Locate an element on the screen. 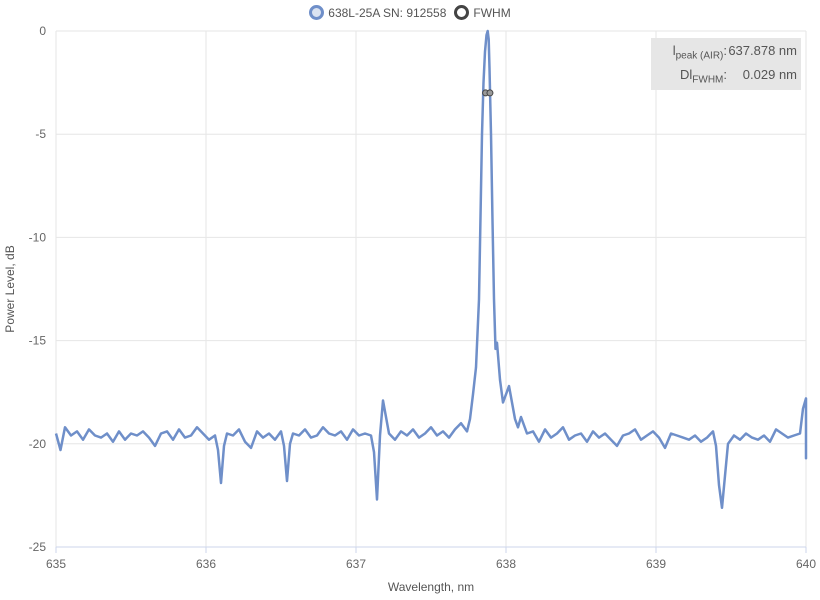 The image size is (820, 600). fwhm-swatch-icon is located at coordinates (462, 12).